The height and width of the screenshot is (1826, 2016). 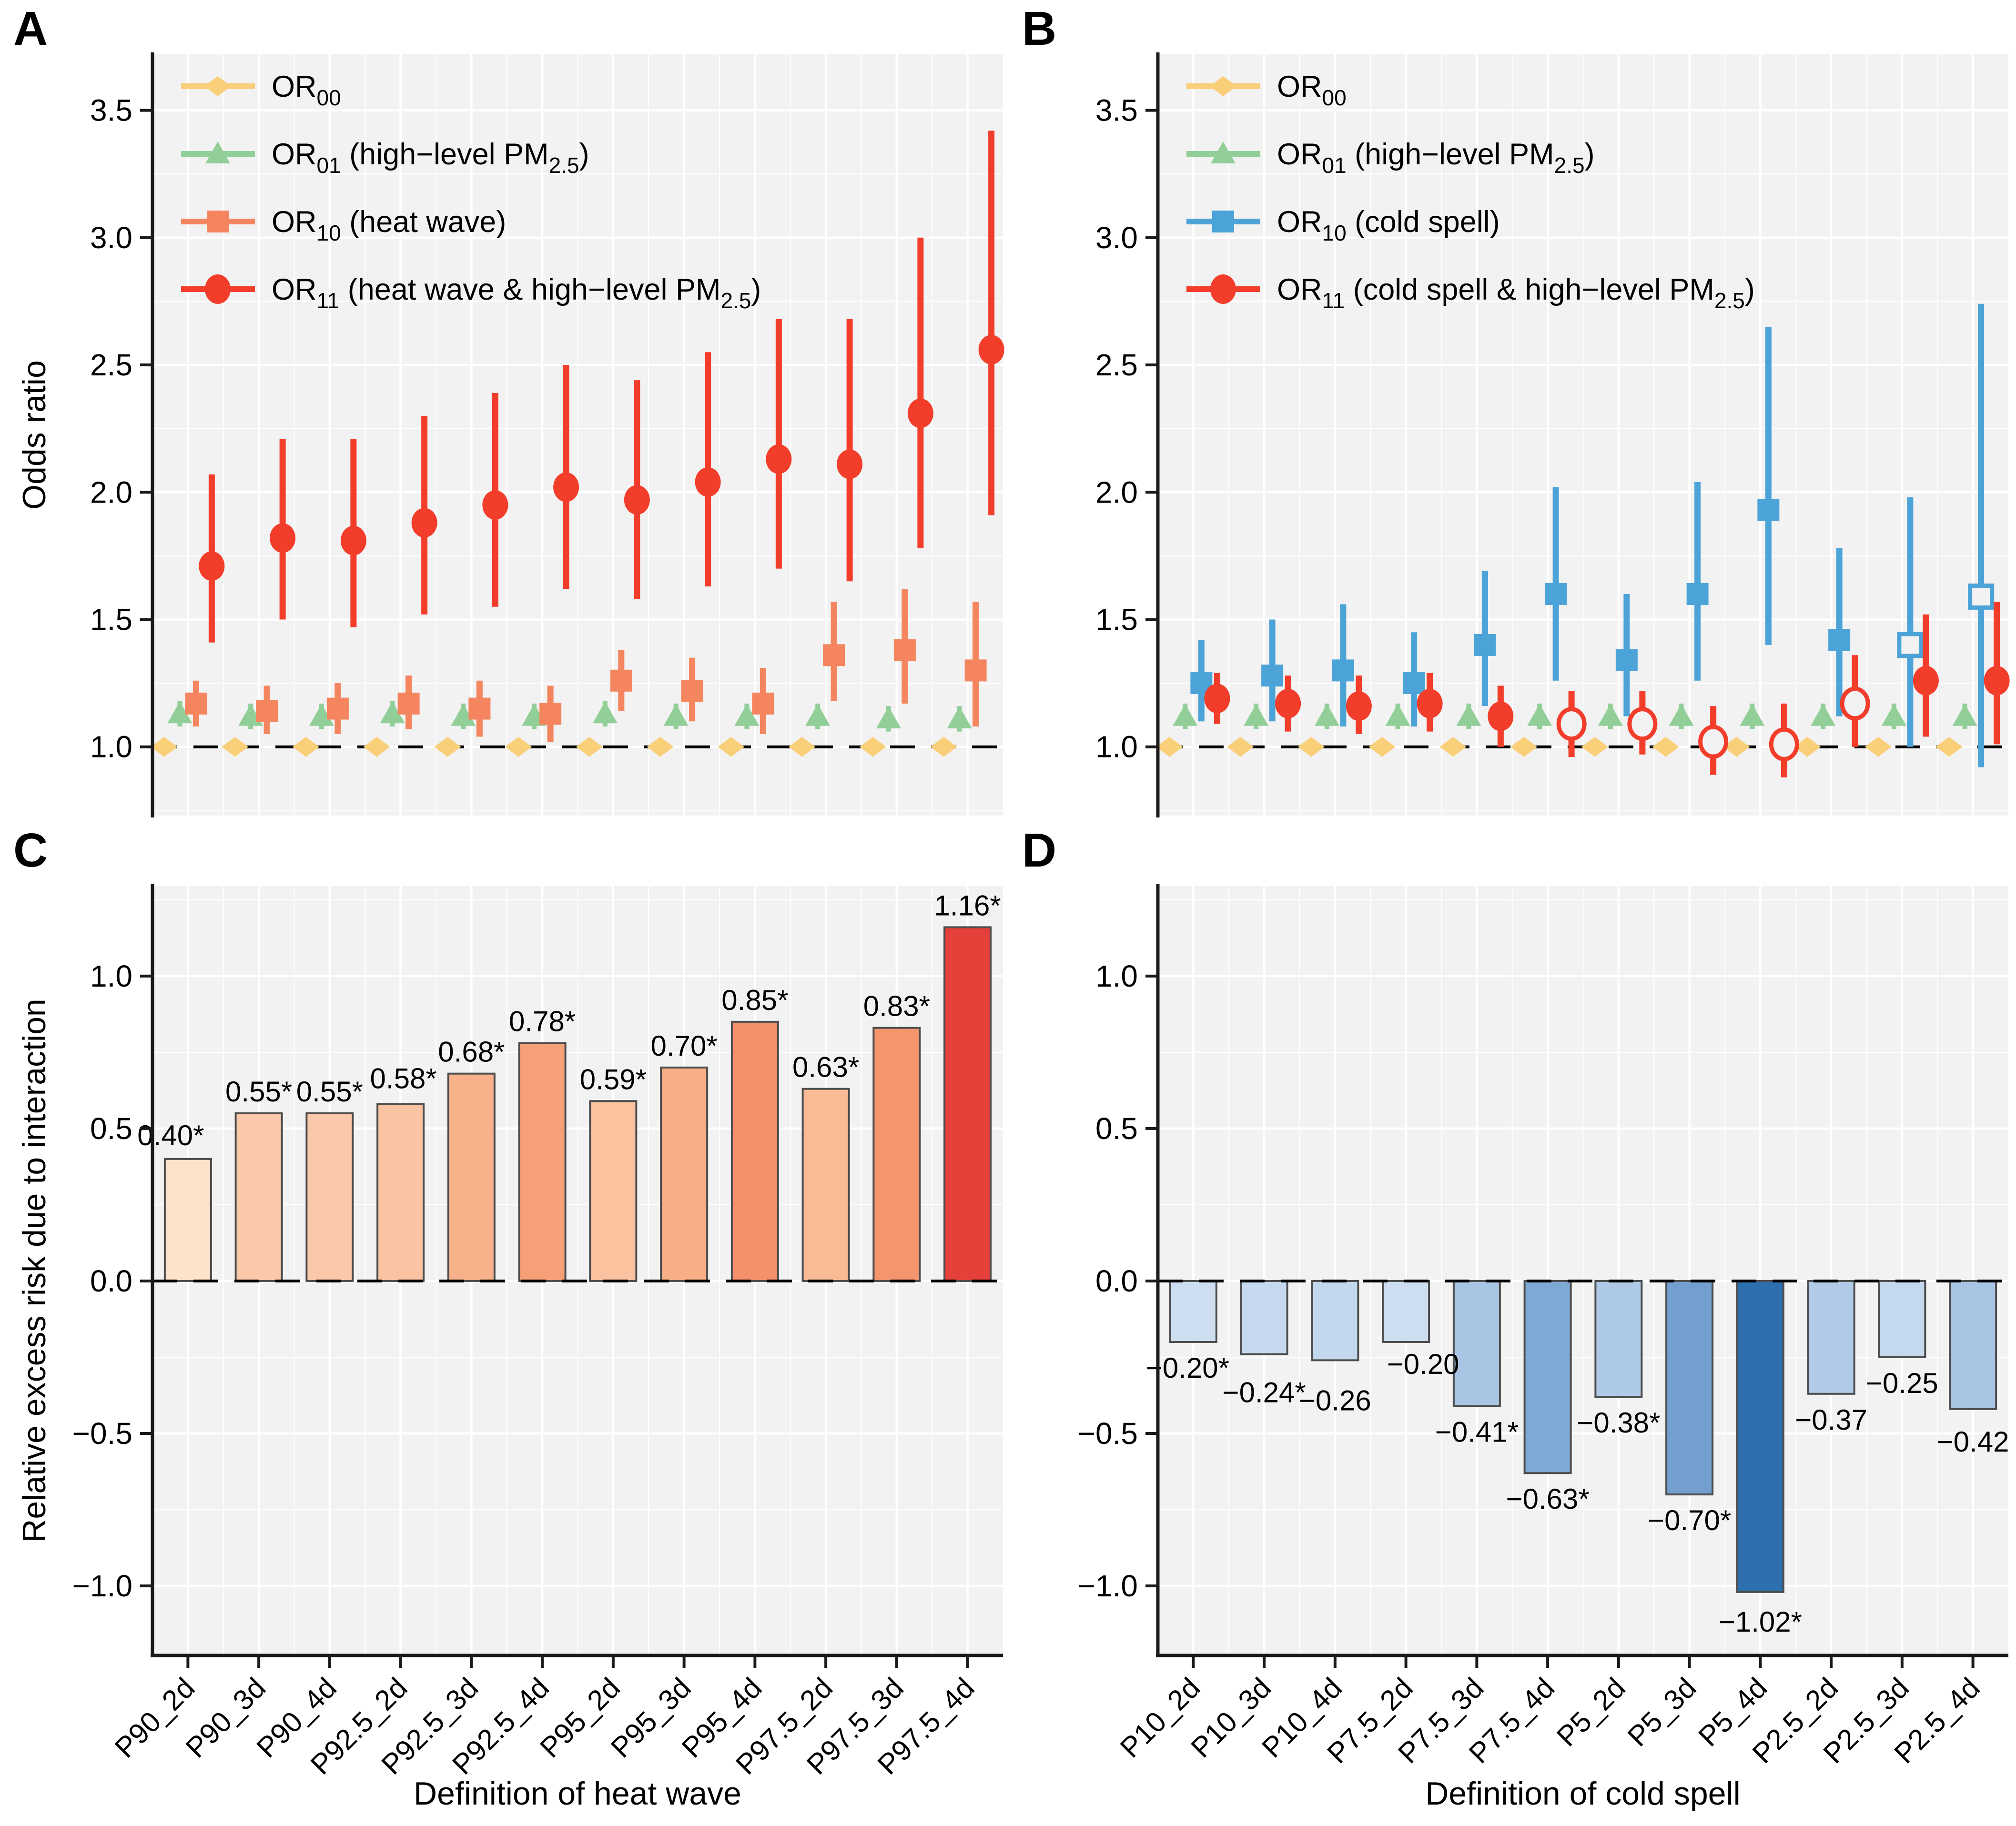 I want to click on panel-c-letter: C, so click(x=30, y=851).